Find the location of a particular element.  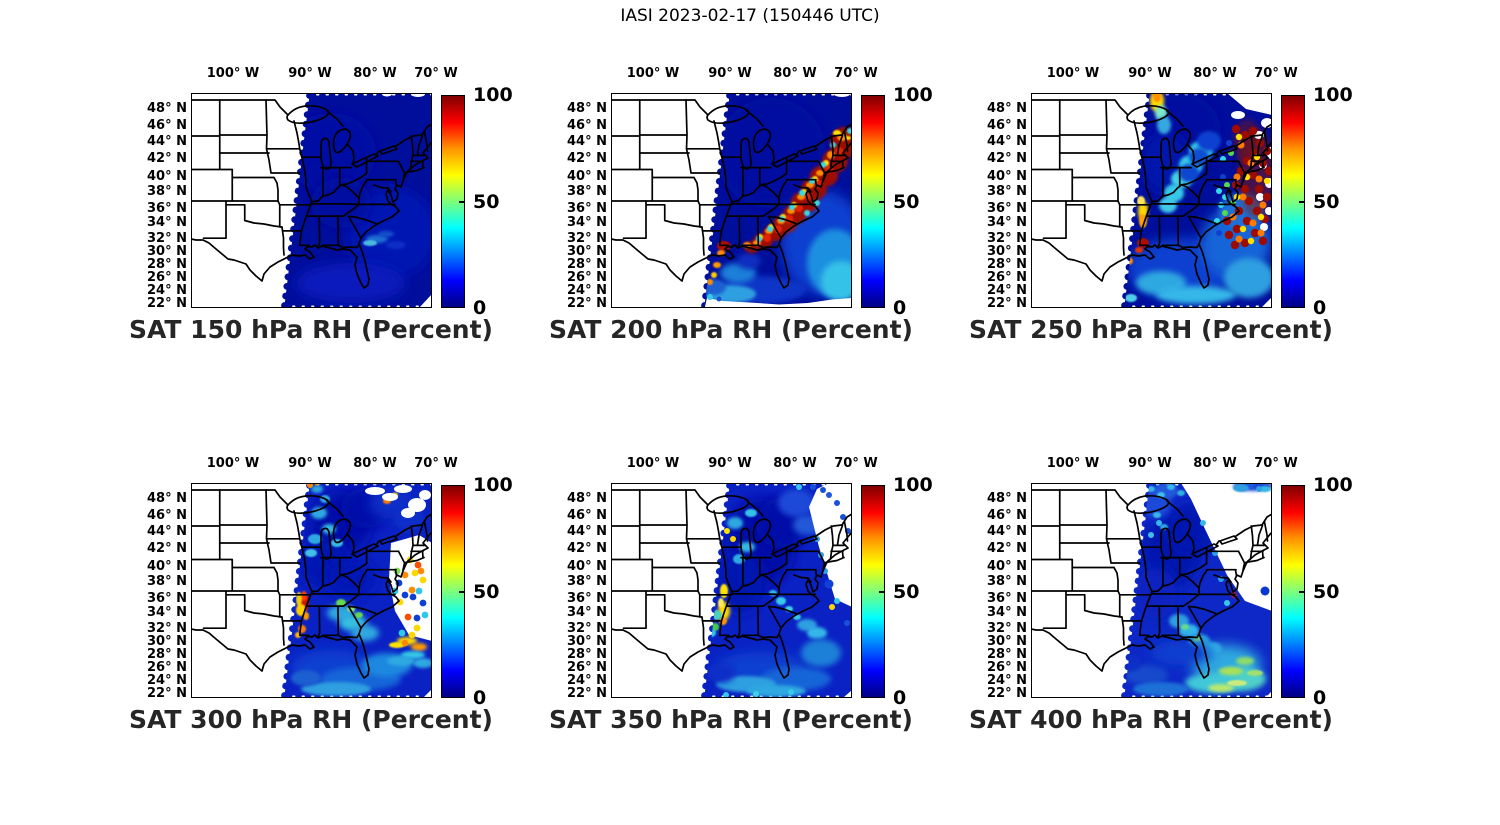

panel-title: SAT 150 hPa RH (Percent) is located at coordinates (311, 329).